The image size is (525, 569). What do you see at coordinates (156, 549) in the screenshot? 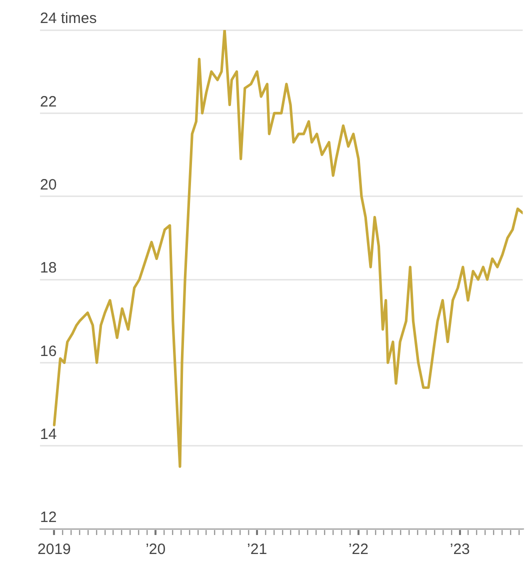
I see `x-tick-label: ’20` at bounding box center [156, 549].